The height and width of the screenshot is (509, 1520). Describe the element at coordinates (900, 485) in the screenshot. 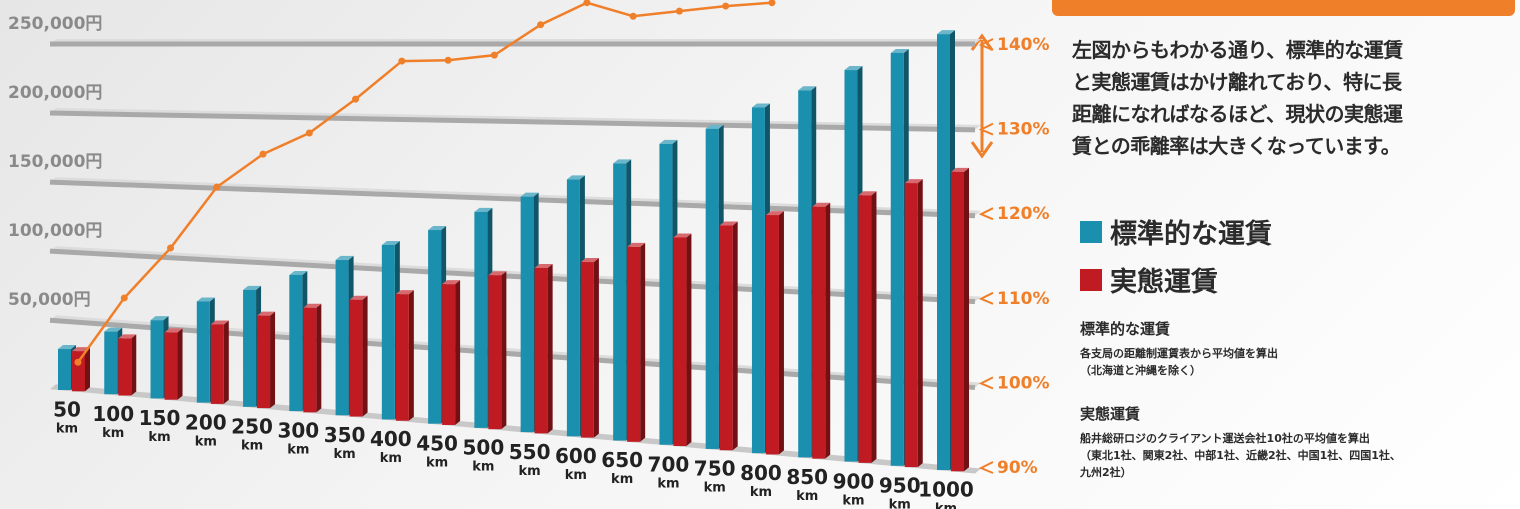

I see `x-tick-label: 950` at that location.